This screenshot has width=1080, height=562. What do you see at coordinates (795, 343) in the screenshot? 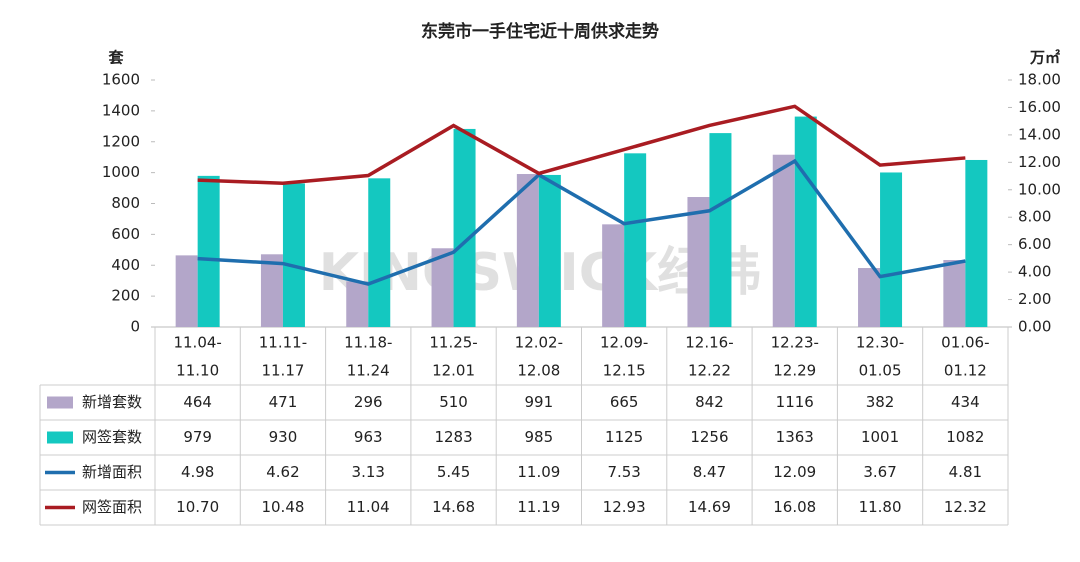
I see `x-tick-label: 12.23-` at bounding box center [795, 343].